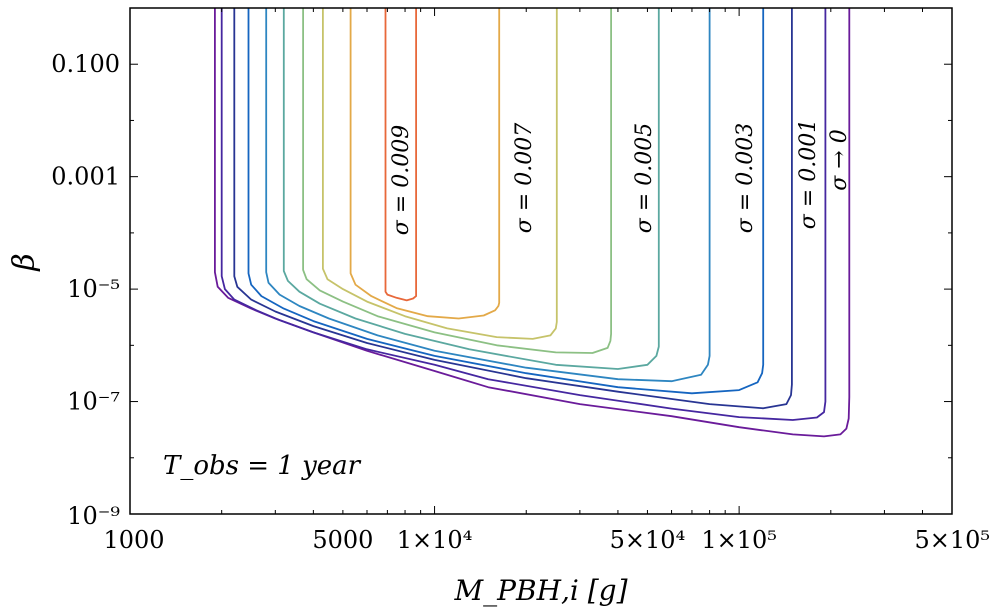 This screenshot has width=996, height=616. What do you see at coordinates (648, 540) in the screenshot?
I see `x-tick-label: 5×10⁴` at bounding box center [648, 540].